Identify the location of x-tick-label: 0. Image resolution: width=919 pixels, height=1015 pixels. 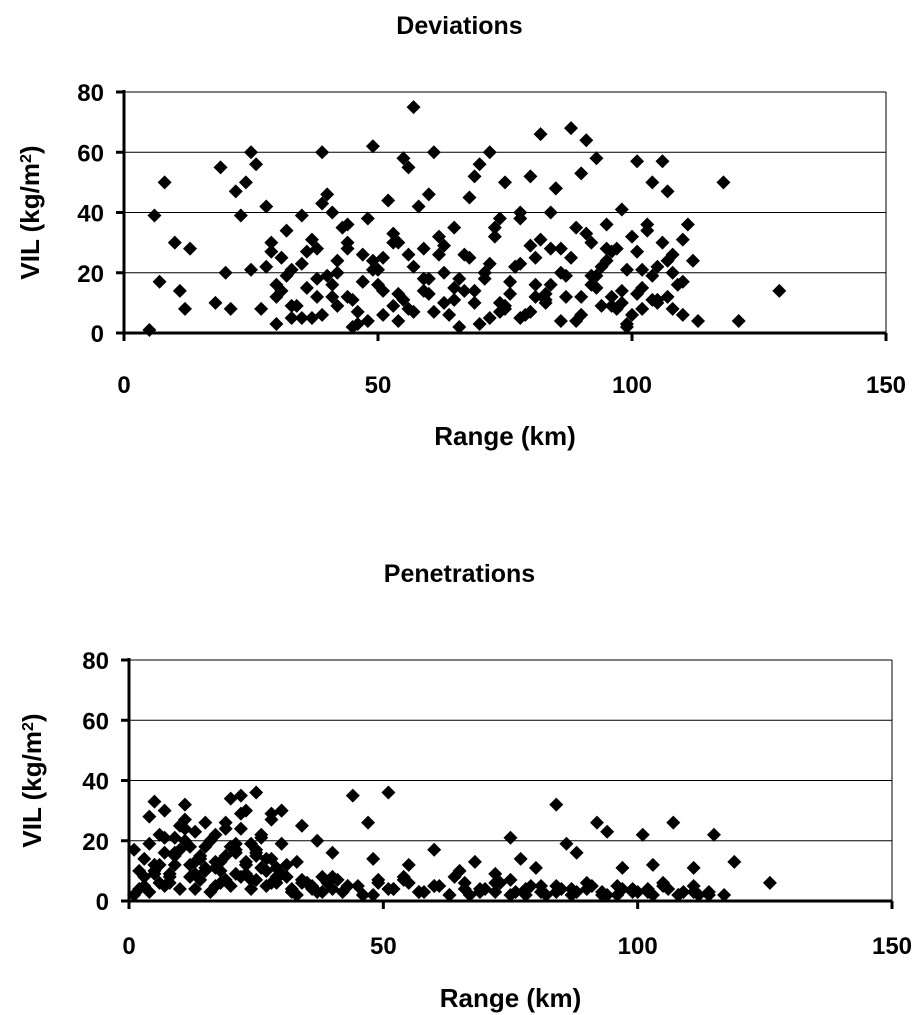
(128, 946).